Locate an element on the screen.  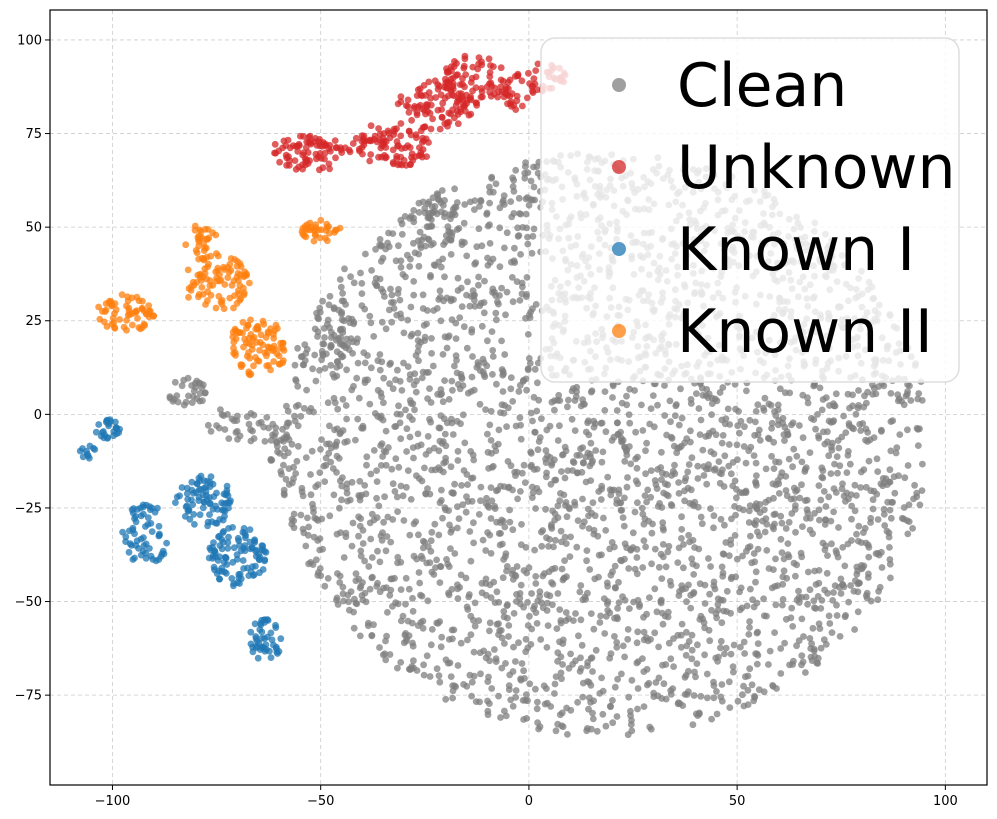
legend-marker is located at coordinates (619, 331).